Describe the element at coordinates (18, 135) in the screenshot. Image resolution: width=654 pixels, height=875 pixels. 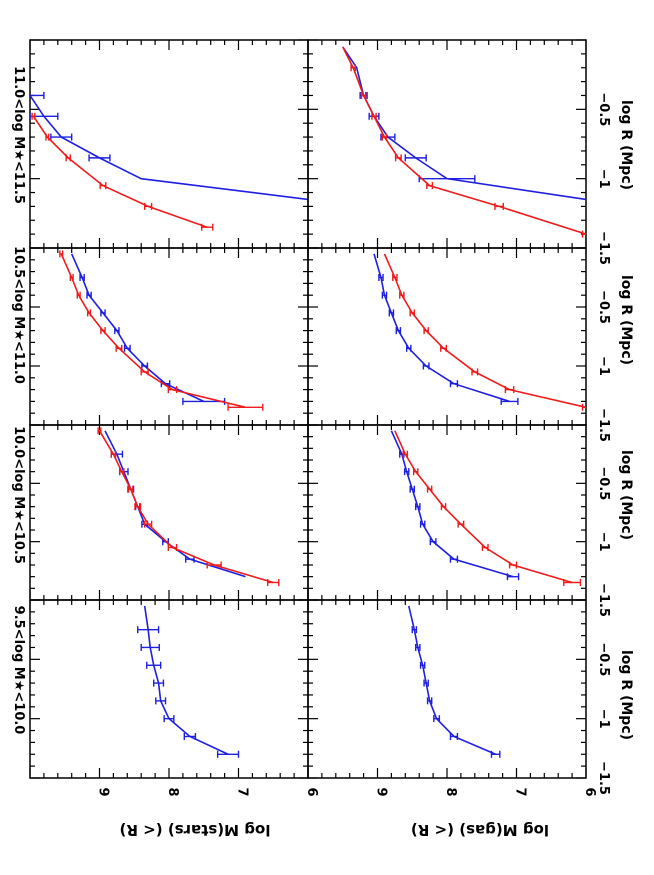
I see `bin-label: 11.0<log M★<11.5` at that location.